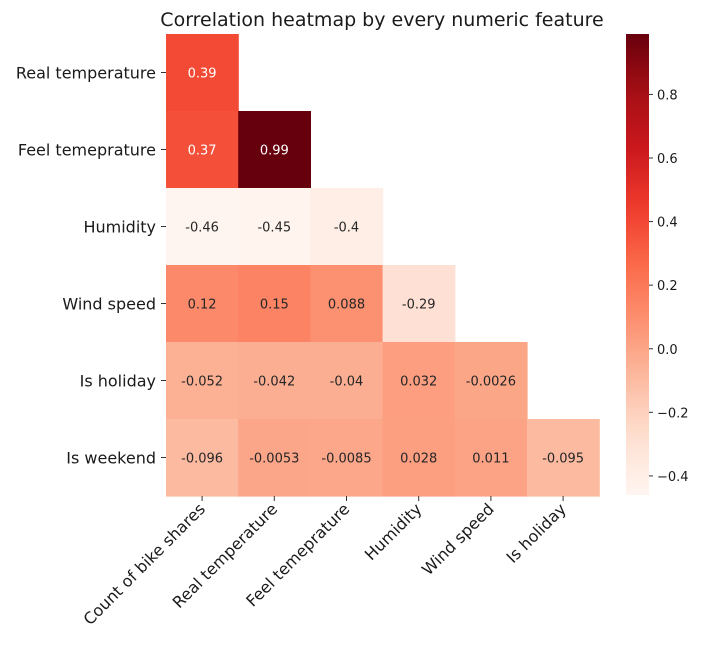 This screenshot has width=702, height=649. I want to click on cell-value-label: -0.052, so click(202, 382).